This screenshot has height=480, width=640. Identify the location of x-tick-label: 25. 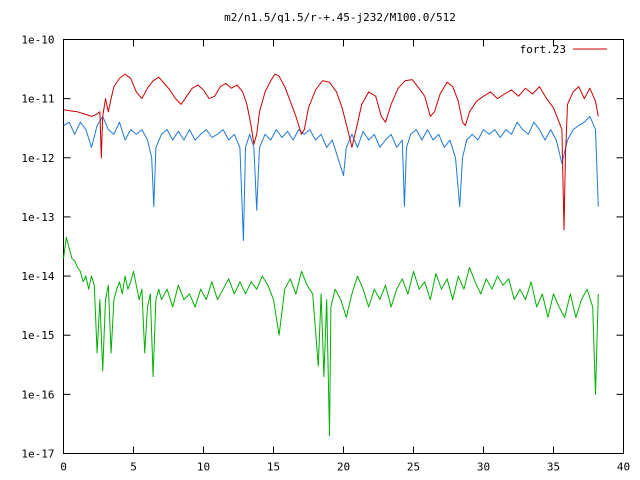
(413, 467).